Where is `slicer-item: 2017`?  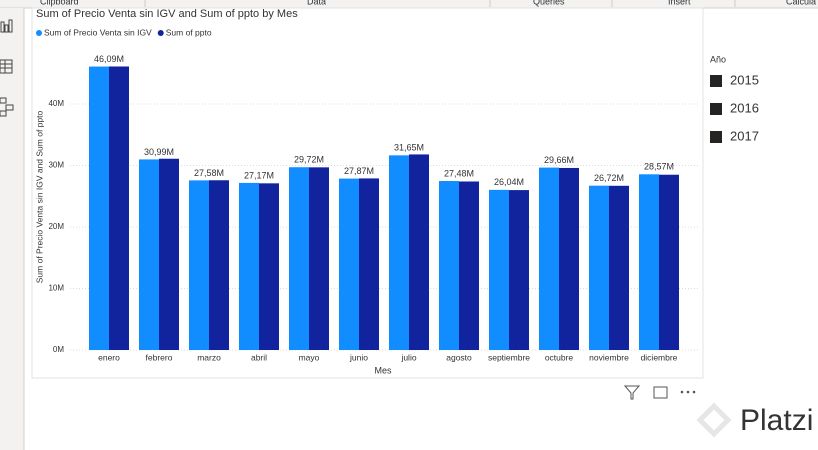 slicer-item: 2017 is located at coordinates (744, 135).